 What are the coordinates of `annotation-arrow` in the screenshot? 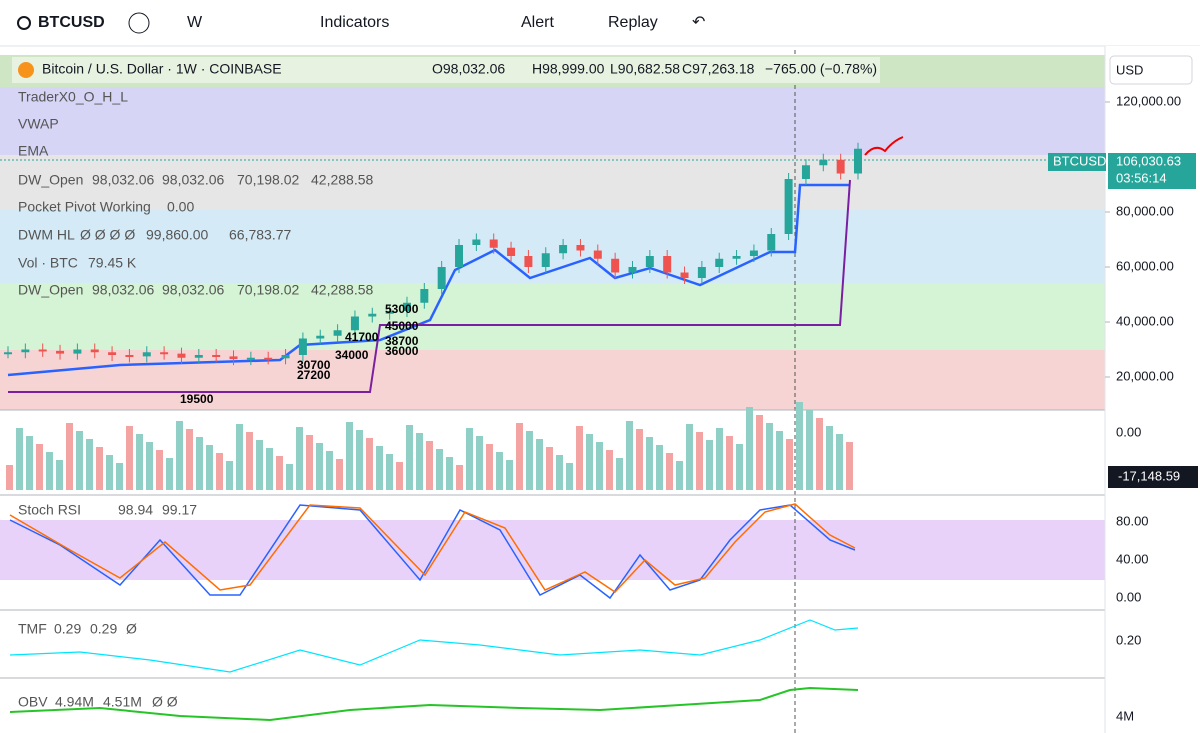 It's located at (884, 146).